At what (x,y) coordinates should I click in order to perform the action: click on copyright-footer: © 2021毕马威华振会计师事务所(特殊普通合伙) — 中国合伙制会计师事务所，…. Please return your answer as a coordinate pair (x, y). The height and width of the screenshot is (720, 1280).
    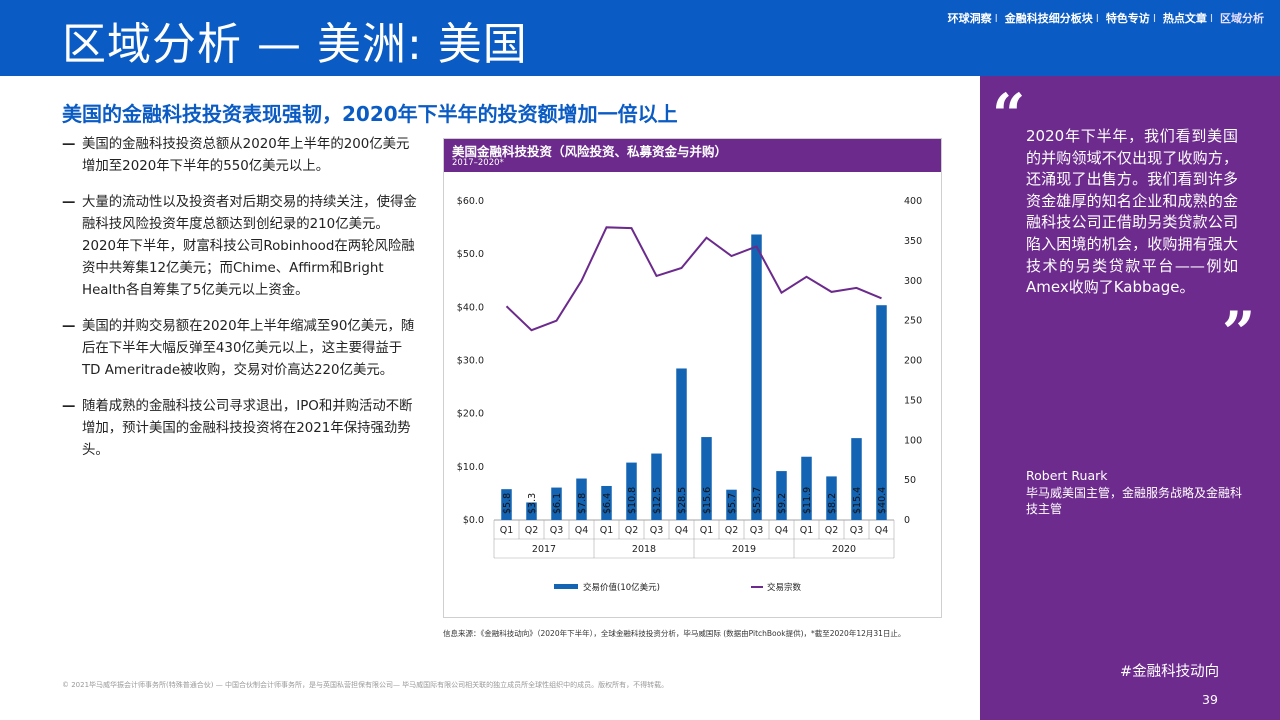
    Looking at the image, I should click on (365, 685).